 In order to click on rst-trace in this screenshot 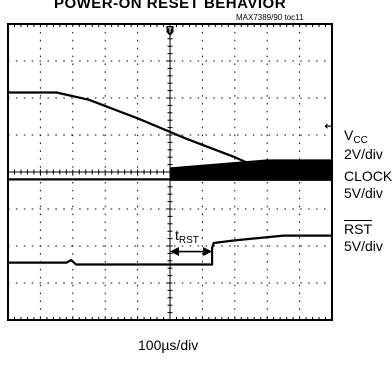, I will do `click(170, 250)`.